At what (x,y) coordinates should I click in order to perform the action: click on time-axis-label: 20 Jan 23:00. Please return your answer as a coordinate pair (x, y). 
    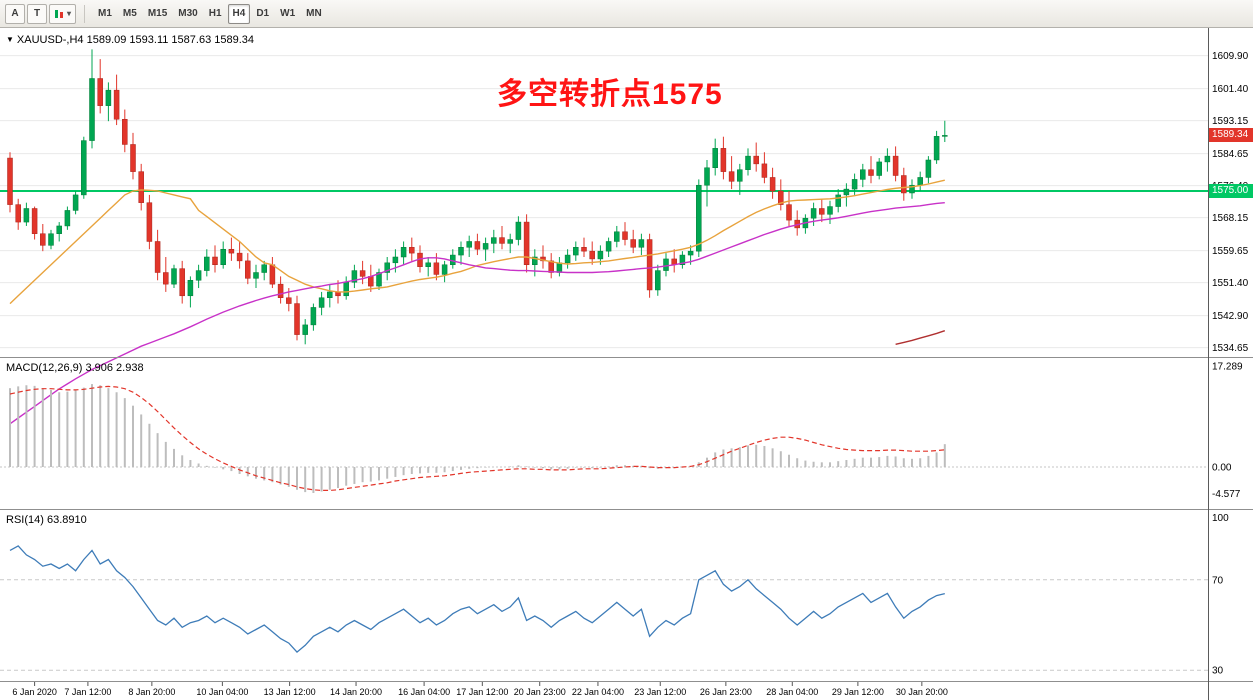
    Looking at the image, I should click on (540, 692).